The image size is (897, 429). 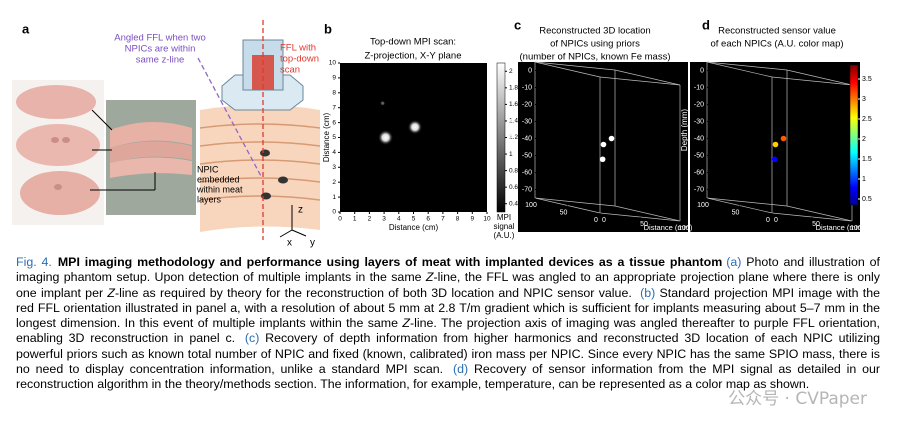 I want to click on x-tick-label: 10, so click(x=487, y=219).